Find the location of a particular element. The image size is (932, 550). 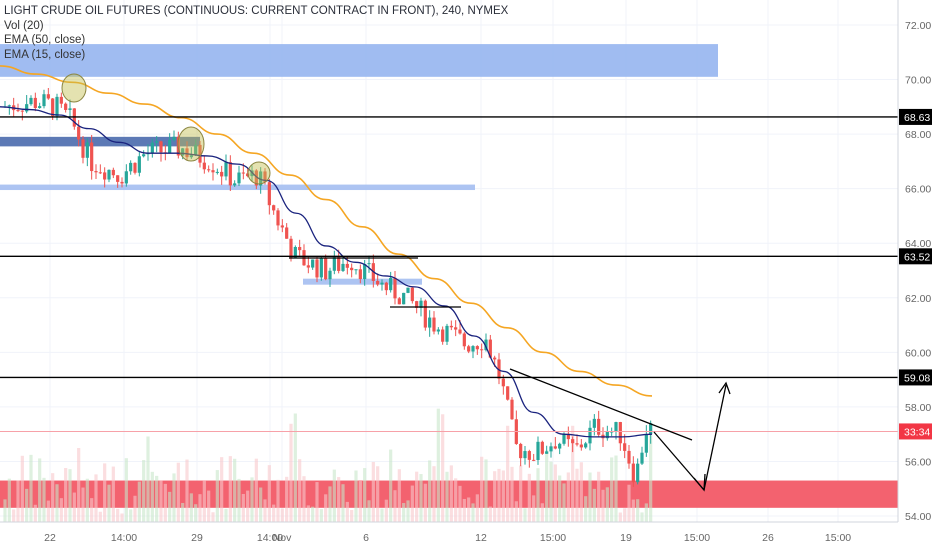

volume-bars is located at coordinates (328, 465).